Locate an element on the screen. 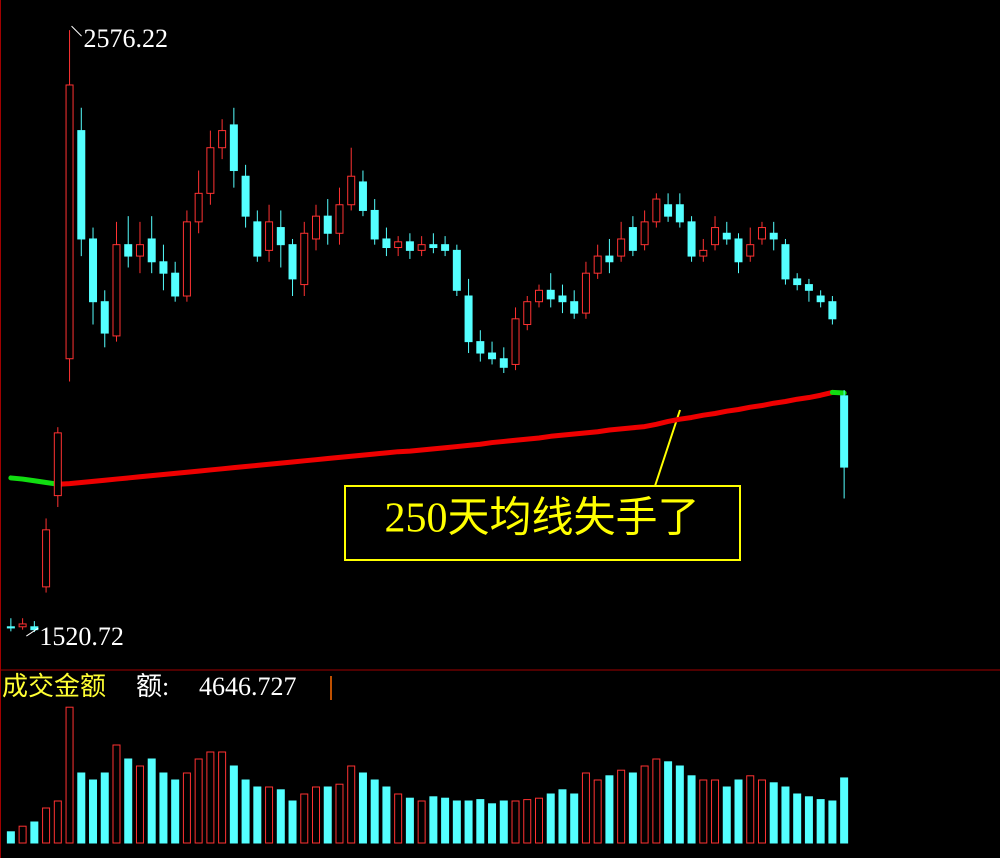 The image size is (1000, 858). low-label: 1520.72 is located at coordinates (81, 636).